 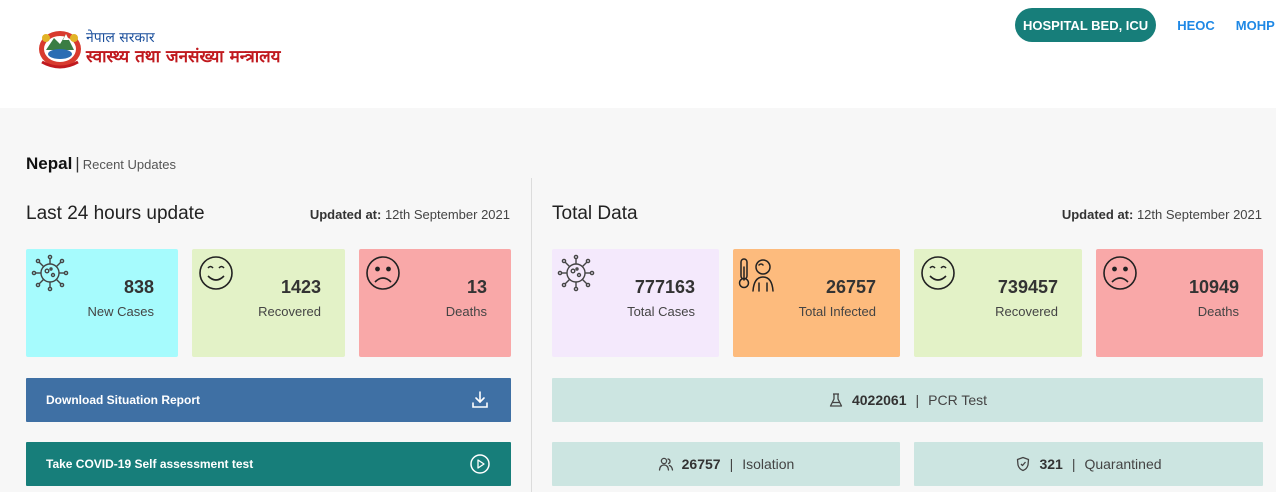 I want to click on isolation-label: Isolation, so click(x=768, y=464).